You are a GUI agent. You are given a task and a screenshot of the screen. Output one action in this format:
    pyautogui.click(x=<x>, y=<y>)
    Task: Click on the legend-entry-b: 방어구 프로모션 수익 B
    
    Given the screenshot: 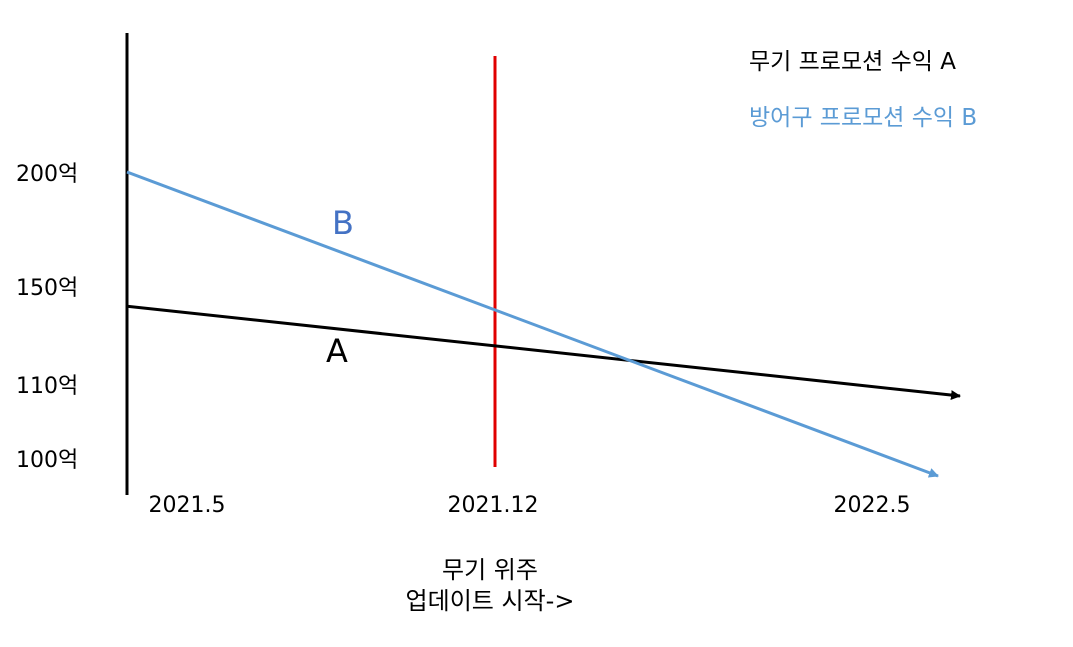 What is the action you would take?
    pyautogui.click(x=863, y=118)
    